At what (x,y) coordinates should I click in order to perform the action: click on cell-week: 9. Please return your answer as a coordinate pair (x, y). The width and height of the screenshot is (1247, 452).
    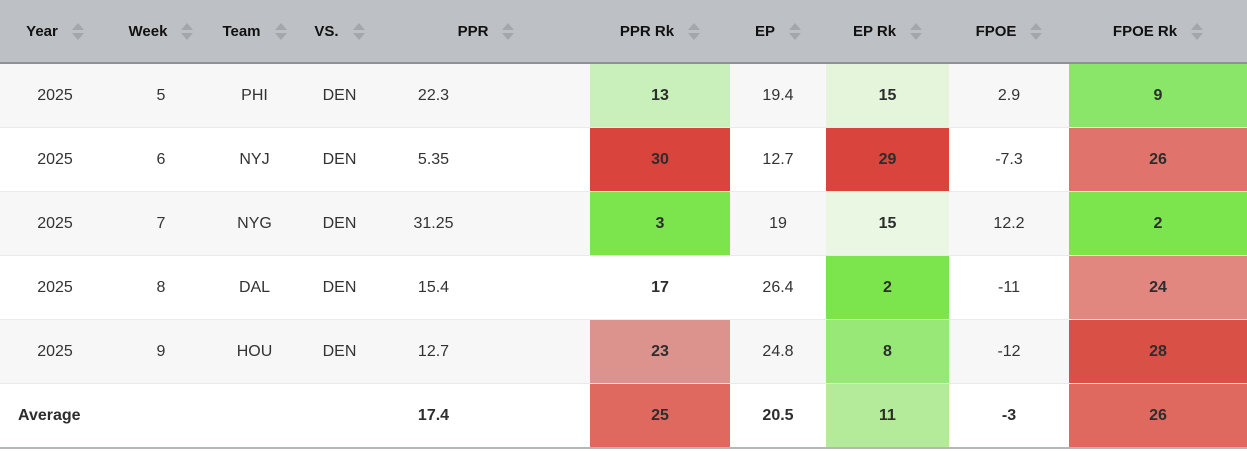
    Looking at the image, I should click on (161, 352).